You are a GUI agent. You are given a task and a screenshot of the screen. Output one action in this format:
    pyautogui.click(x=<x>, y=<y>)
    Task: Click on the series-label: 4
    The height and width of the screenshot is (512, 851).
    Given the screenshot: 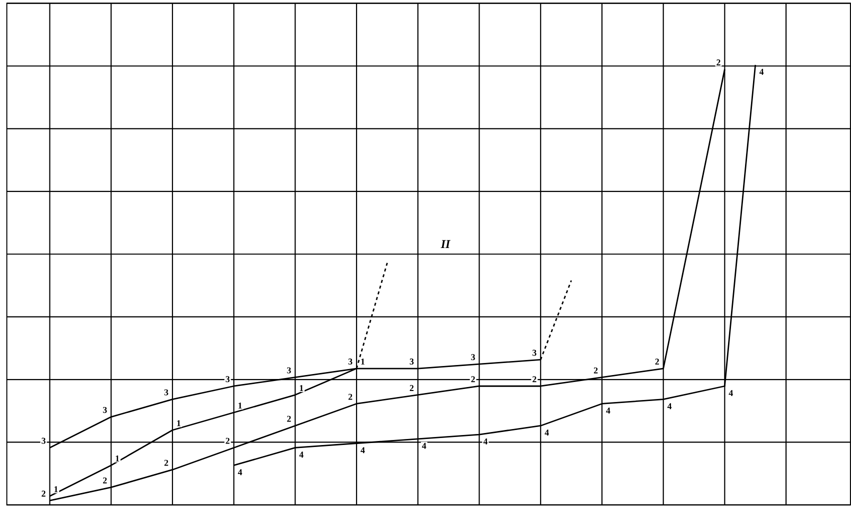 What is the action you would take?
    pyautogui.click(x=362, y=450)
    